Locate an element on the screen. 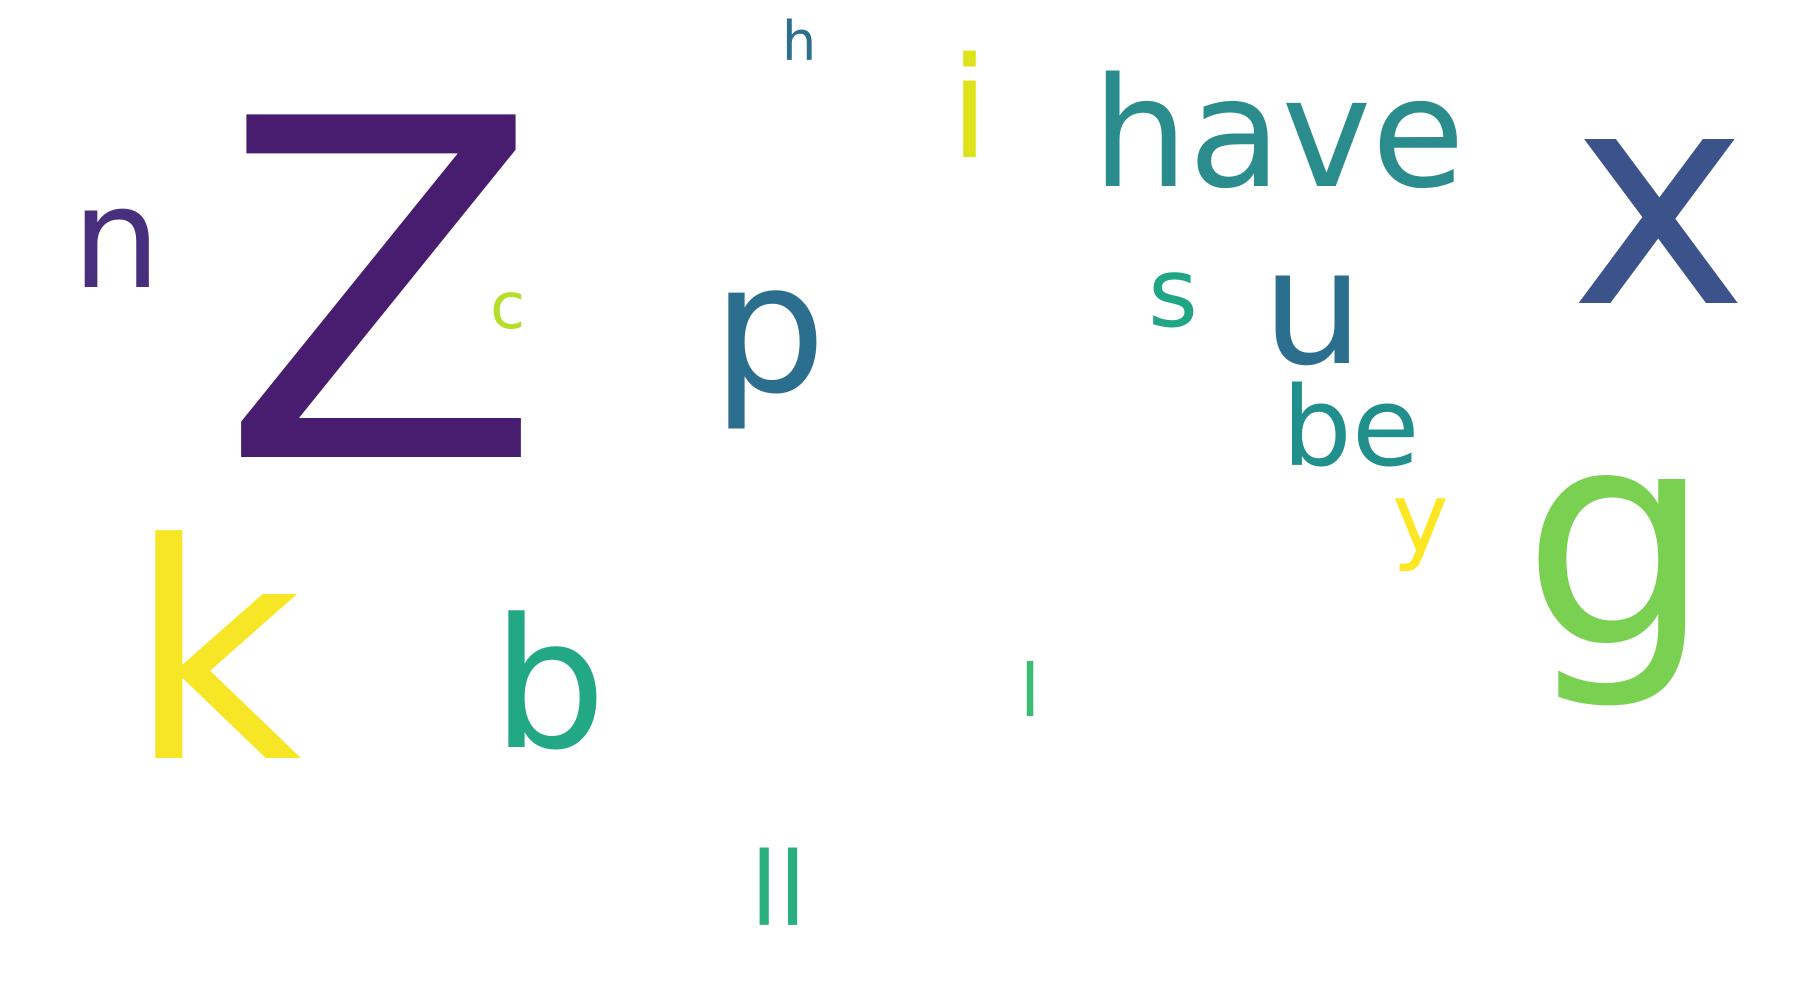 The image size is (1800, 1000). word-p: p is located at coordinates (769, 329).